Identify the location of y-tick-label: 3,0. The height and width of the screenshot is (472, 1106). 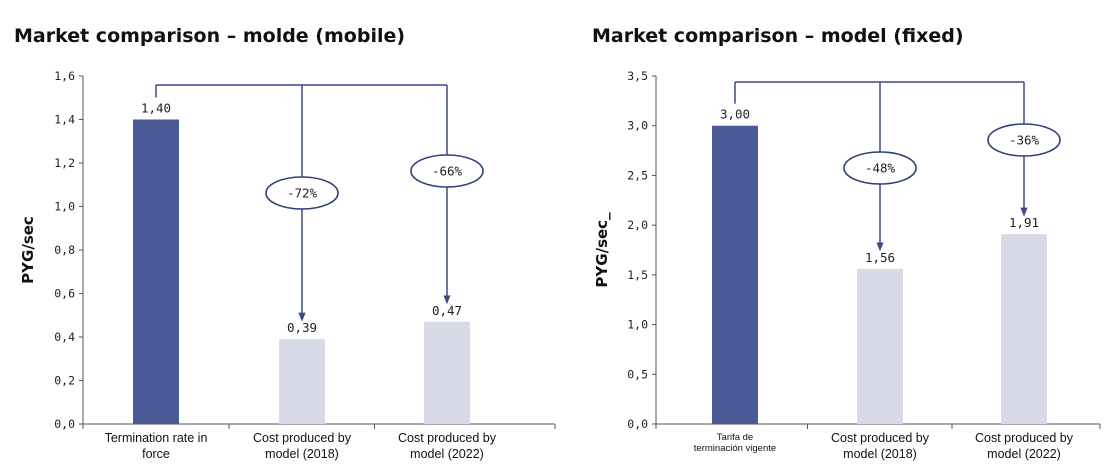
(637, 126).